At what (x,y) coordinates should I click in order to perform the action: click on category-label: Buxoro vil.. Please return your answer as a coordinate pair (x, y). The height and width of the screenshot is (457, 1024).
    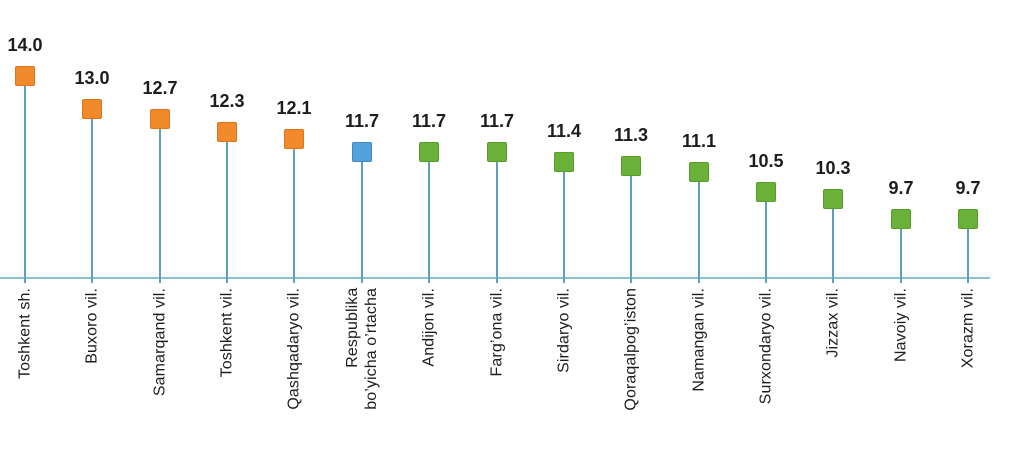
    Looking at the image, I should click on (92, 326).